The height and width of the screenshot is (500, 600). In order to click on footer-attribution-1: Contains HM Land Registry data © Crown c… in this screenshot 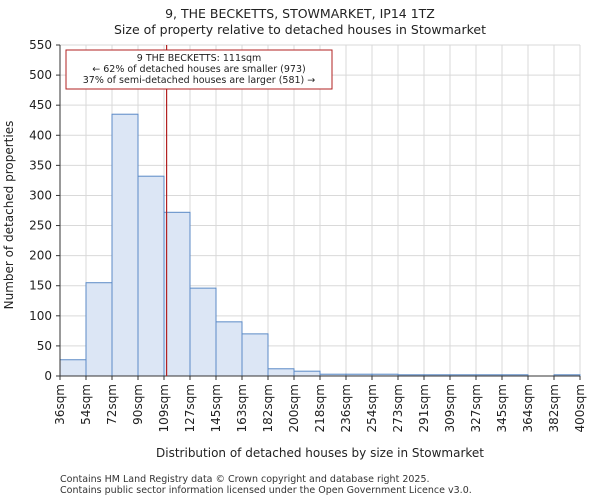, I will do `click(245, 479)`.